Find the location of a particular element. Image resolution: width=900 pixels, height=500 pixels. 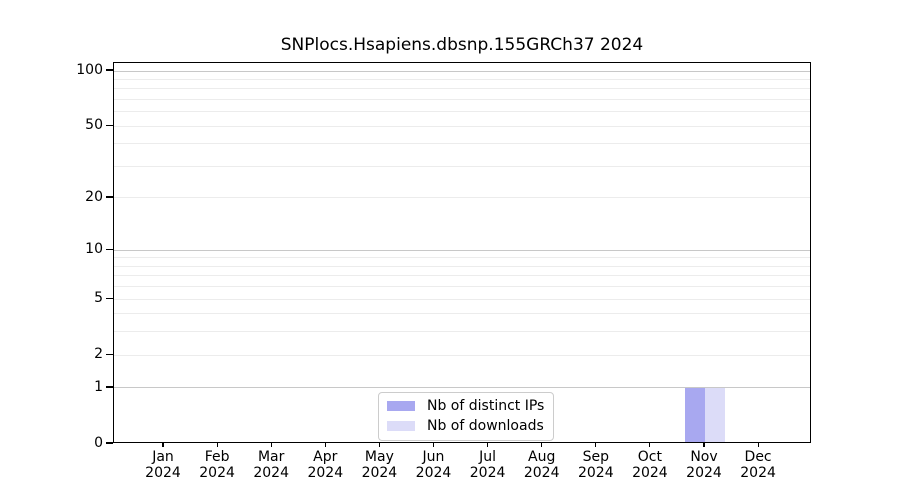

y-tick-label: 5 is located at coordinates (98, 298).